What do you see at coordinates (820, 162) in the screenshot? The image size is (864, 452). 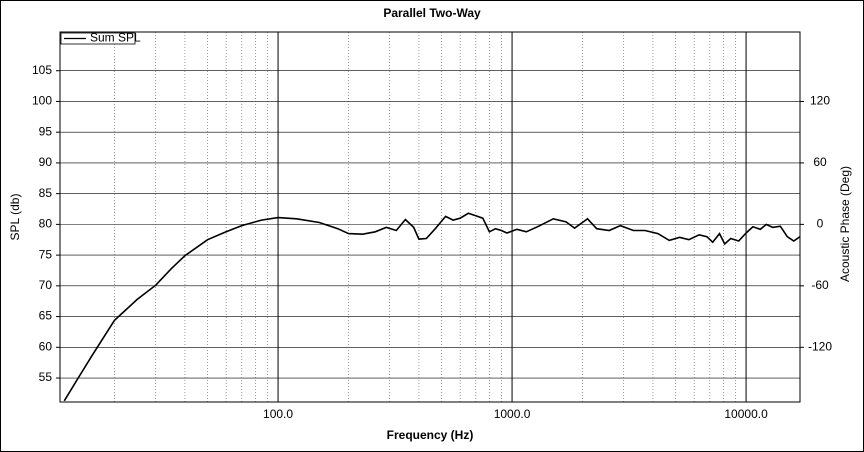 I see `y2-tick-label: 60` at bounding box center [820, 162].